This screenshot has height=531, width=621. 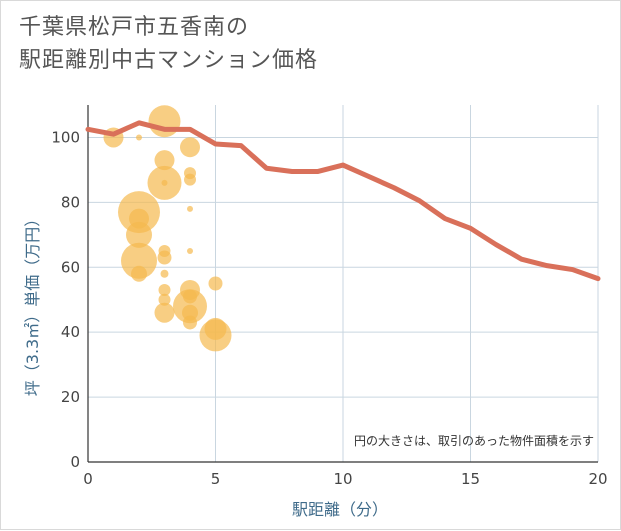 What do you see at coordinates (75, 462) in the screenshot?
I see `y-tick-label: 0` at bounding box center [75, 462].